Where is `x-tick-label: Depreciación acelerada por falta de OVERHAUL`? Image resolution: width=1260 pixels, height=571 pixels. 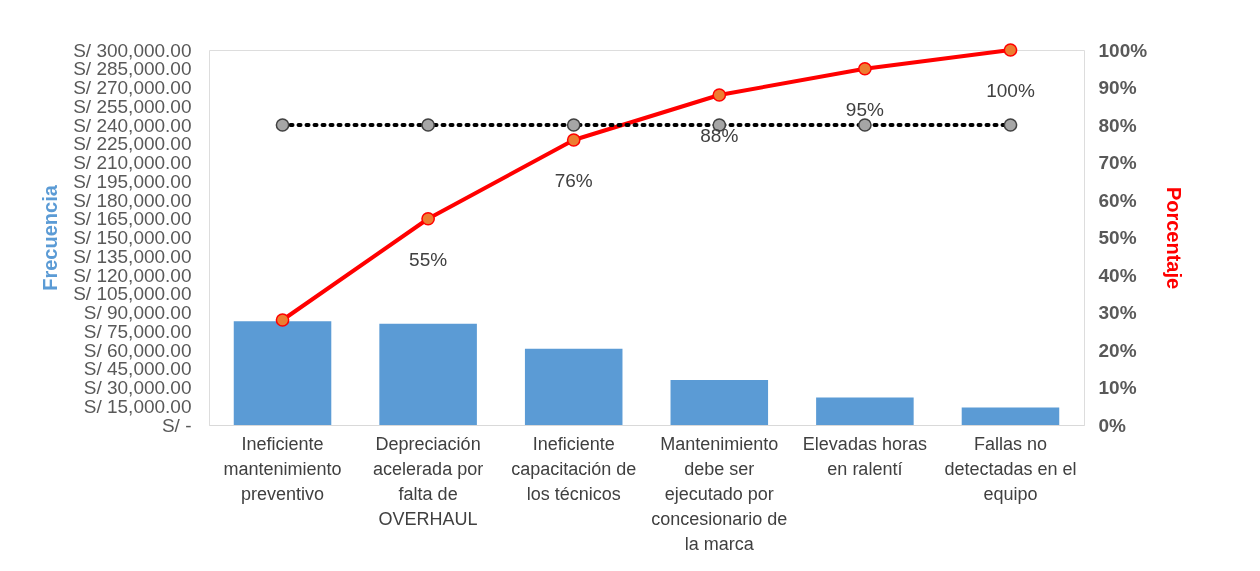 x-tick-label: Depreciación acelerada por falta de OVERHAUL is located at coordinates (428, 481).